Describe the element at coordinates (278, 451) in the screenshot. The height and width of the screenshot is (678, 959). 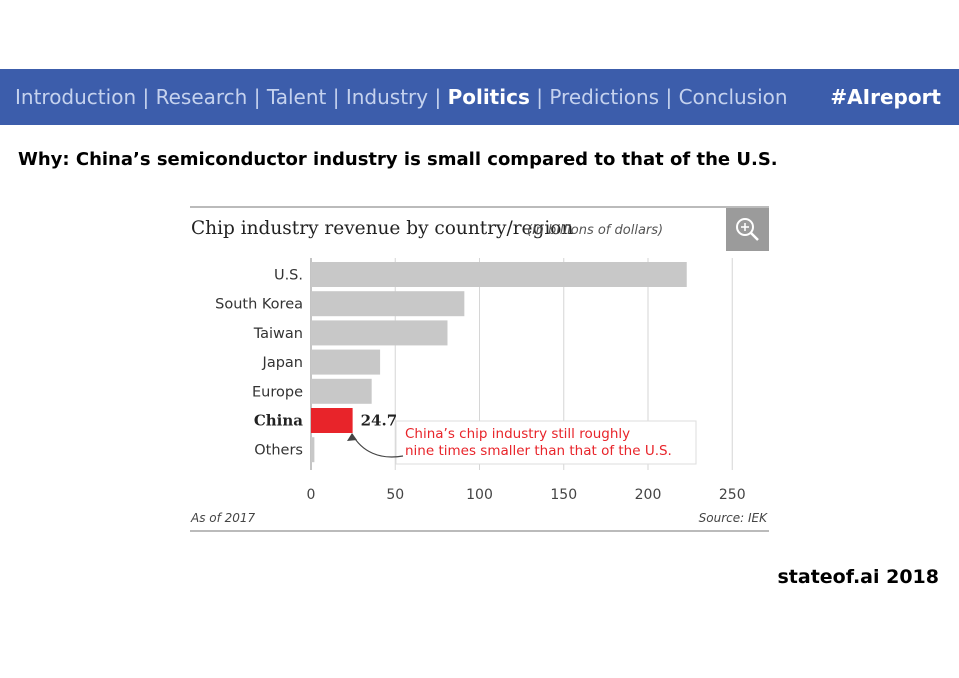
I see `category-label: Others` at that location.